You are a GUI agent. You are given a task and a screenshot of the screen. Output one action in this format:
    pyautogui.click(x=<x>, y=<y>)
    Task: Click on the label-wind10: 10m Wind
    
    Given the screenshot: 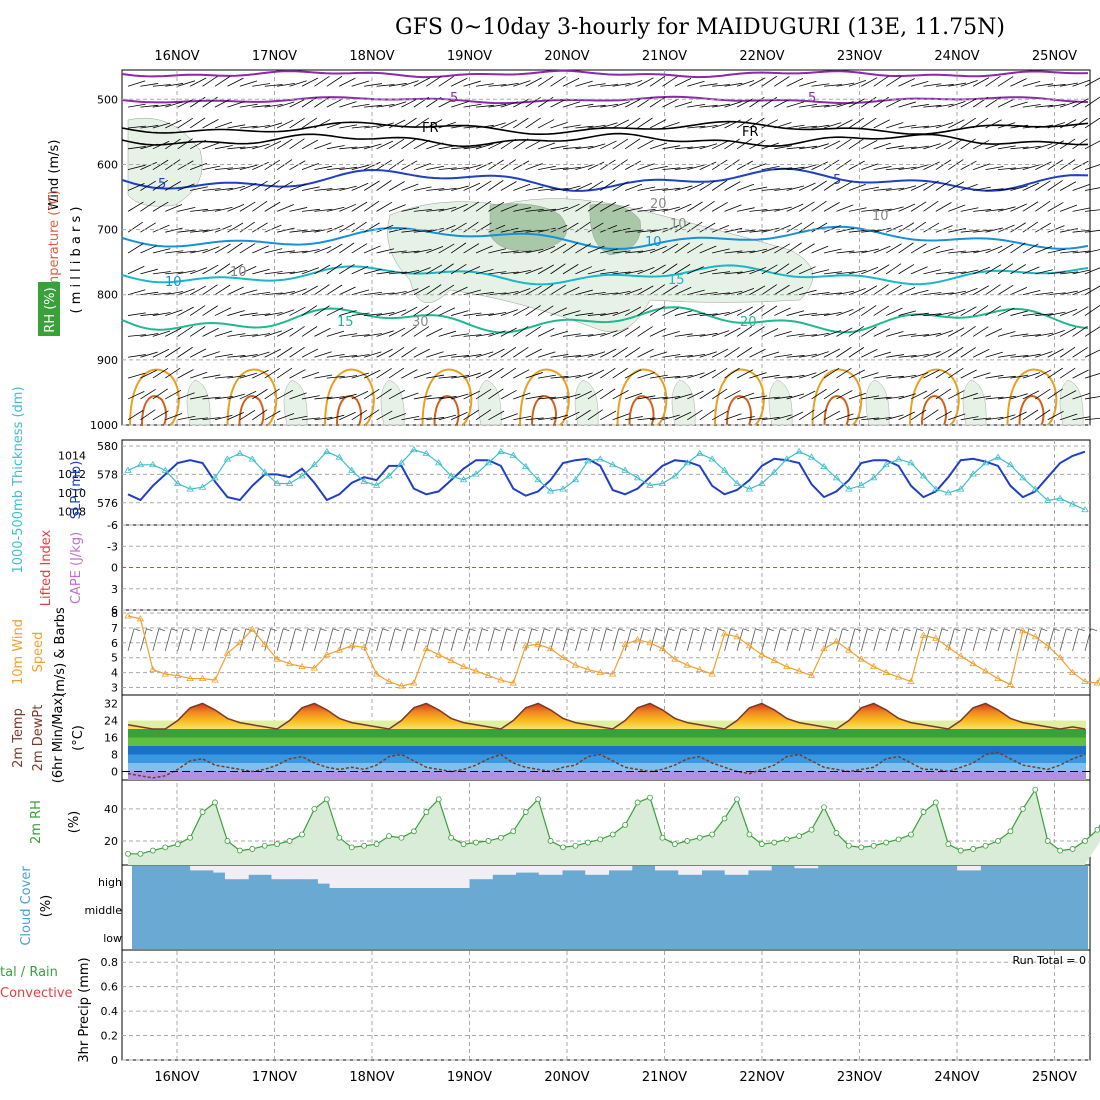 What is the action you would take?
    pyautogui.click(x=18, y=652)
    